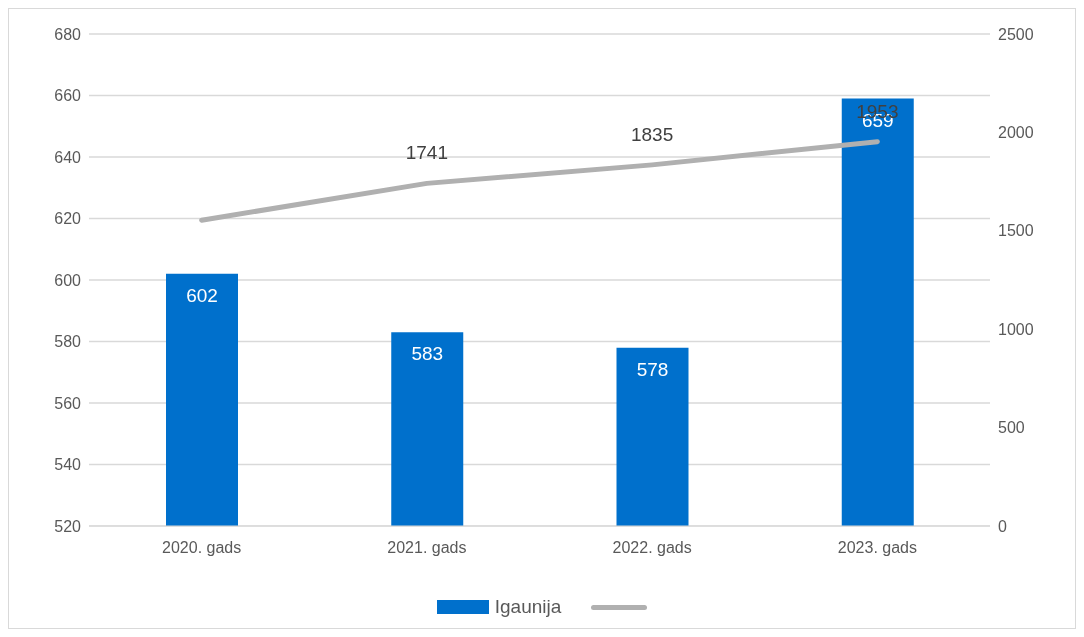 This screenshot has height=637, width=1084. What do you see at coordinates (202, 548) in the screenshot?
I see `x-tick-label: 2020. gads` at bounding box center [202, 548].